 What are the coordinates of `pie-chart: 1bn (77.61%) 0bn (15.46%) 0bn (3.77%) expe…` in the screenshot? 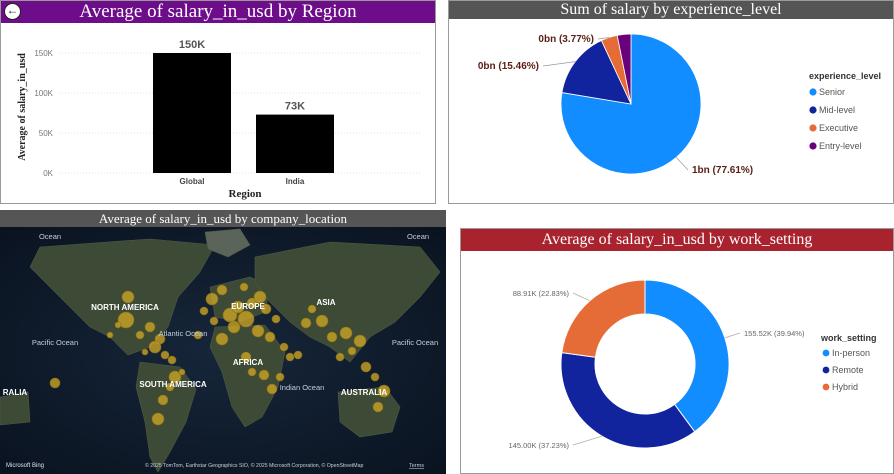 It's located at (679, 104).